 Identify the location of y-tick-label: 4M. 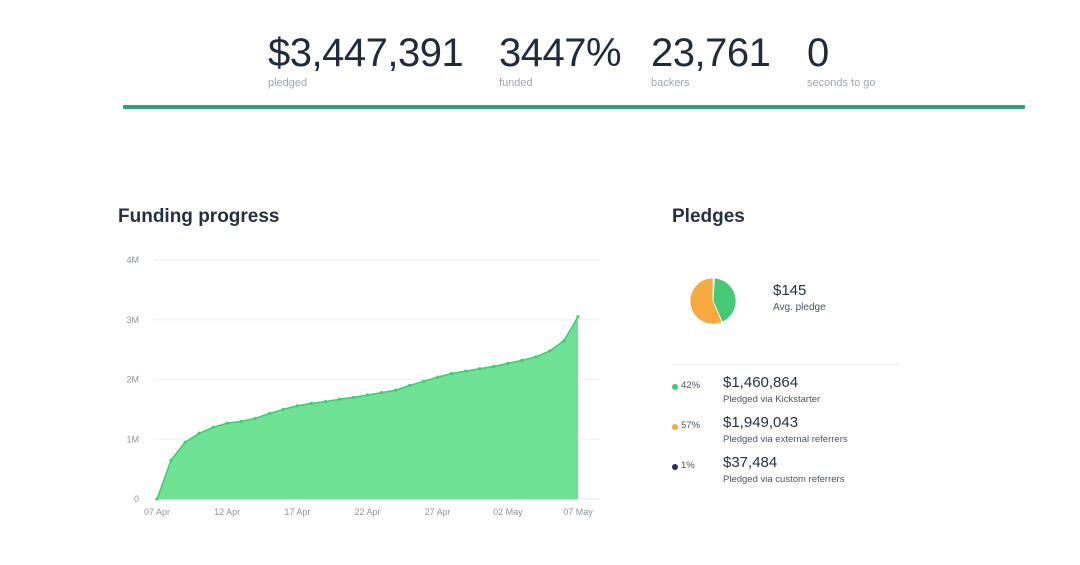
(132, 260).